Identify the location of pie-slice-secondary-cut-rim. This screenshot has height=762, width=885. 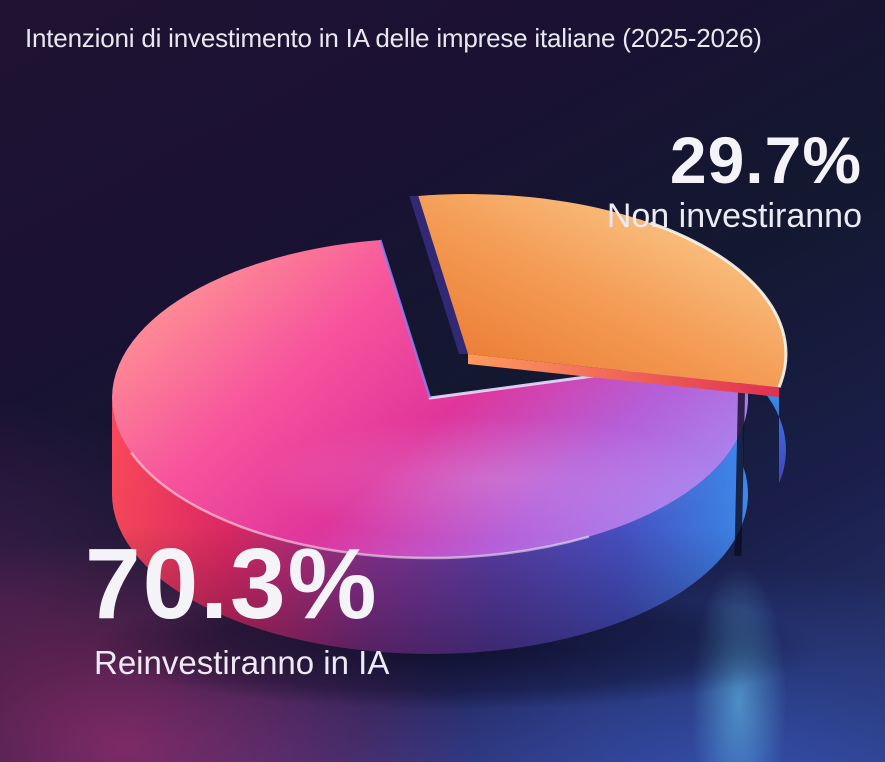
(623, 375).